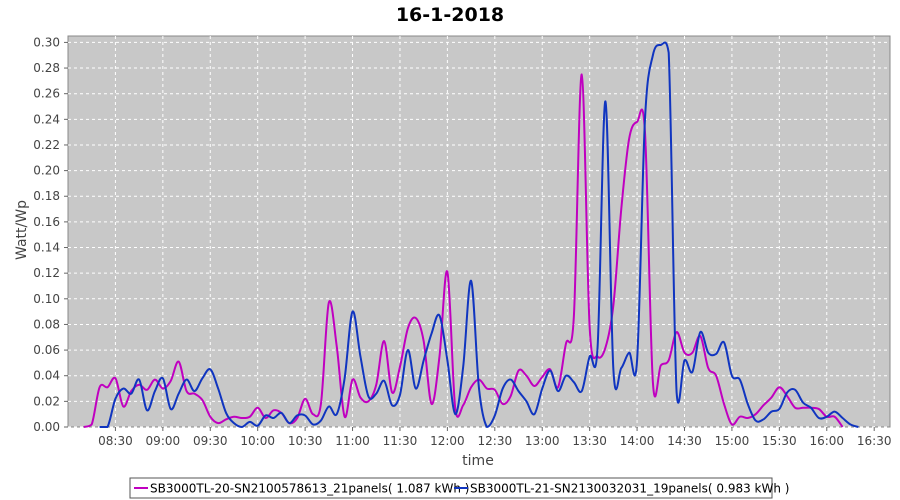 Image resolution: width=900 pixels, height=500 pixels. Describe the element at coordinates (46, 42) in the screenshot. I see `y-tick-label: 0.30` at that location.